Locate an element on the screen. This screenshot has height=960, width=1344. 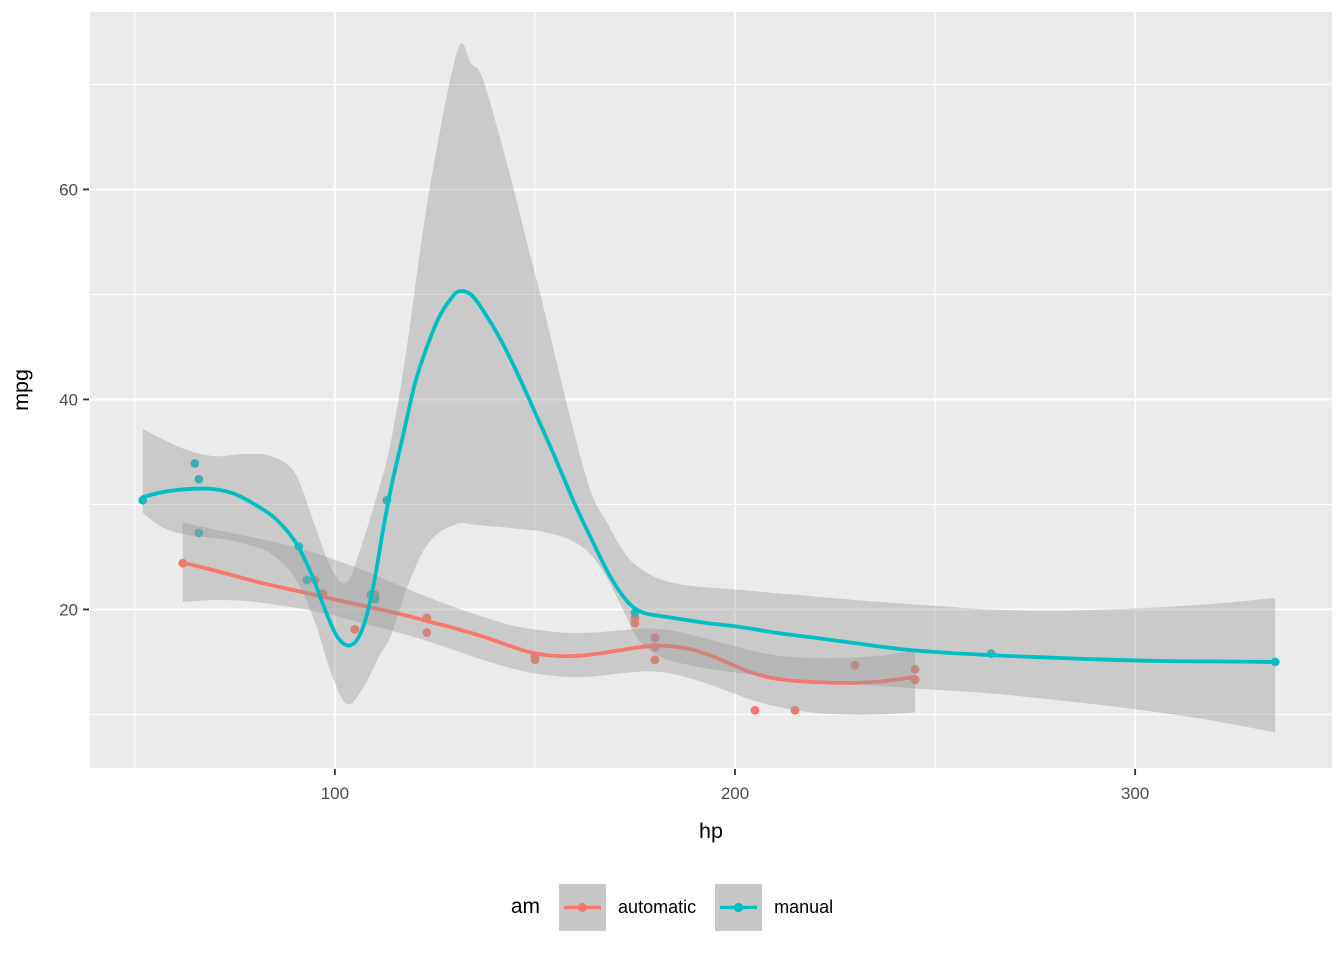
legend-key-glyph-automatic is located at coordinates (583, 907).